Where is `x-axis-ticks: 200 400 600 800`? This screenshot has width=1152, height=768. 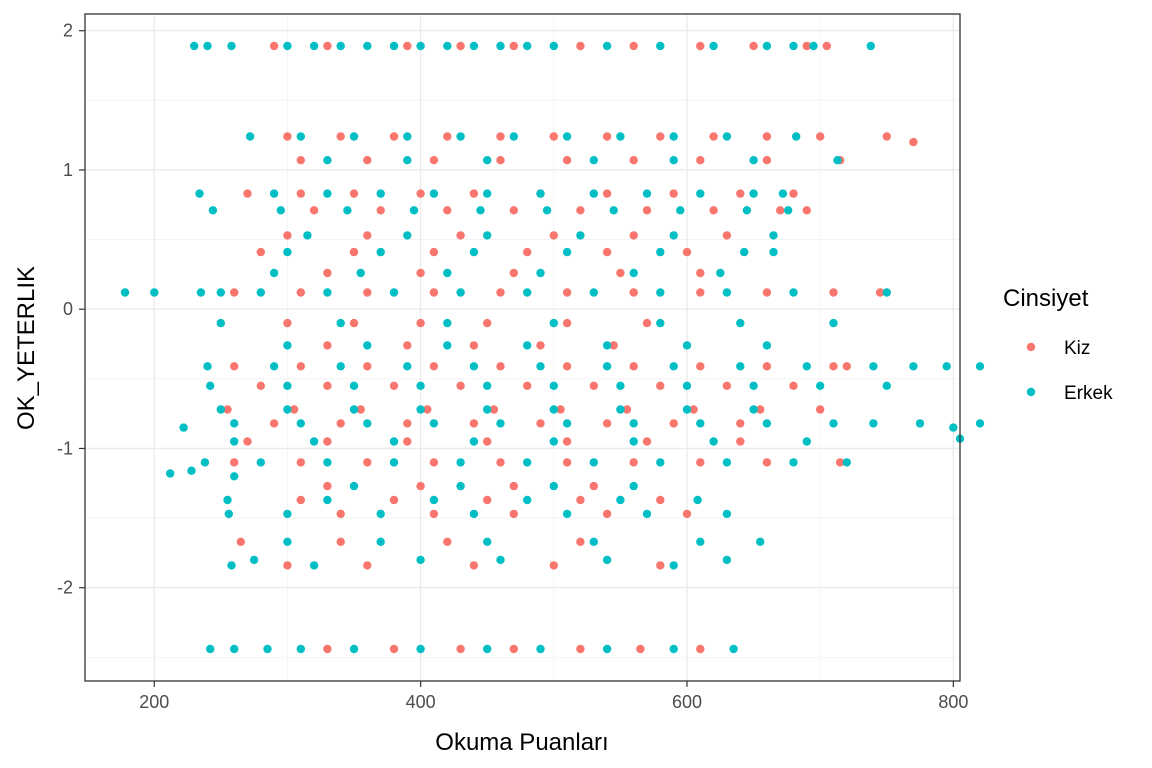
x-axis-ticks: 200 400 600 800 is located at coordinates (553, 696).